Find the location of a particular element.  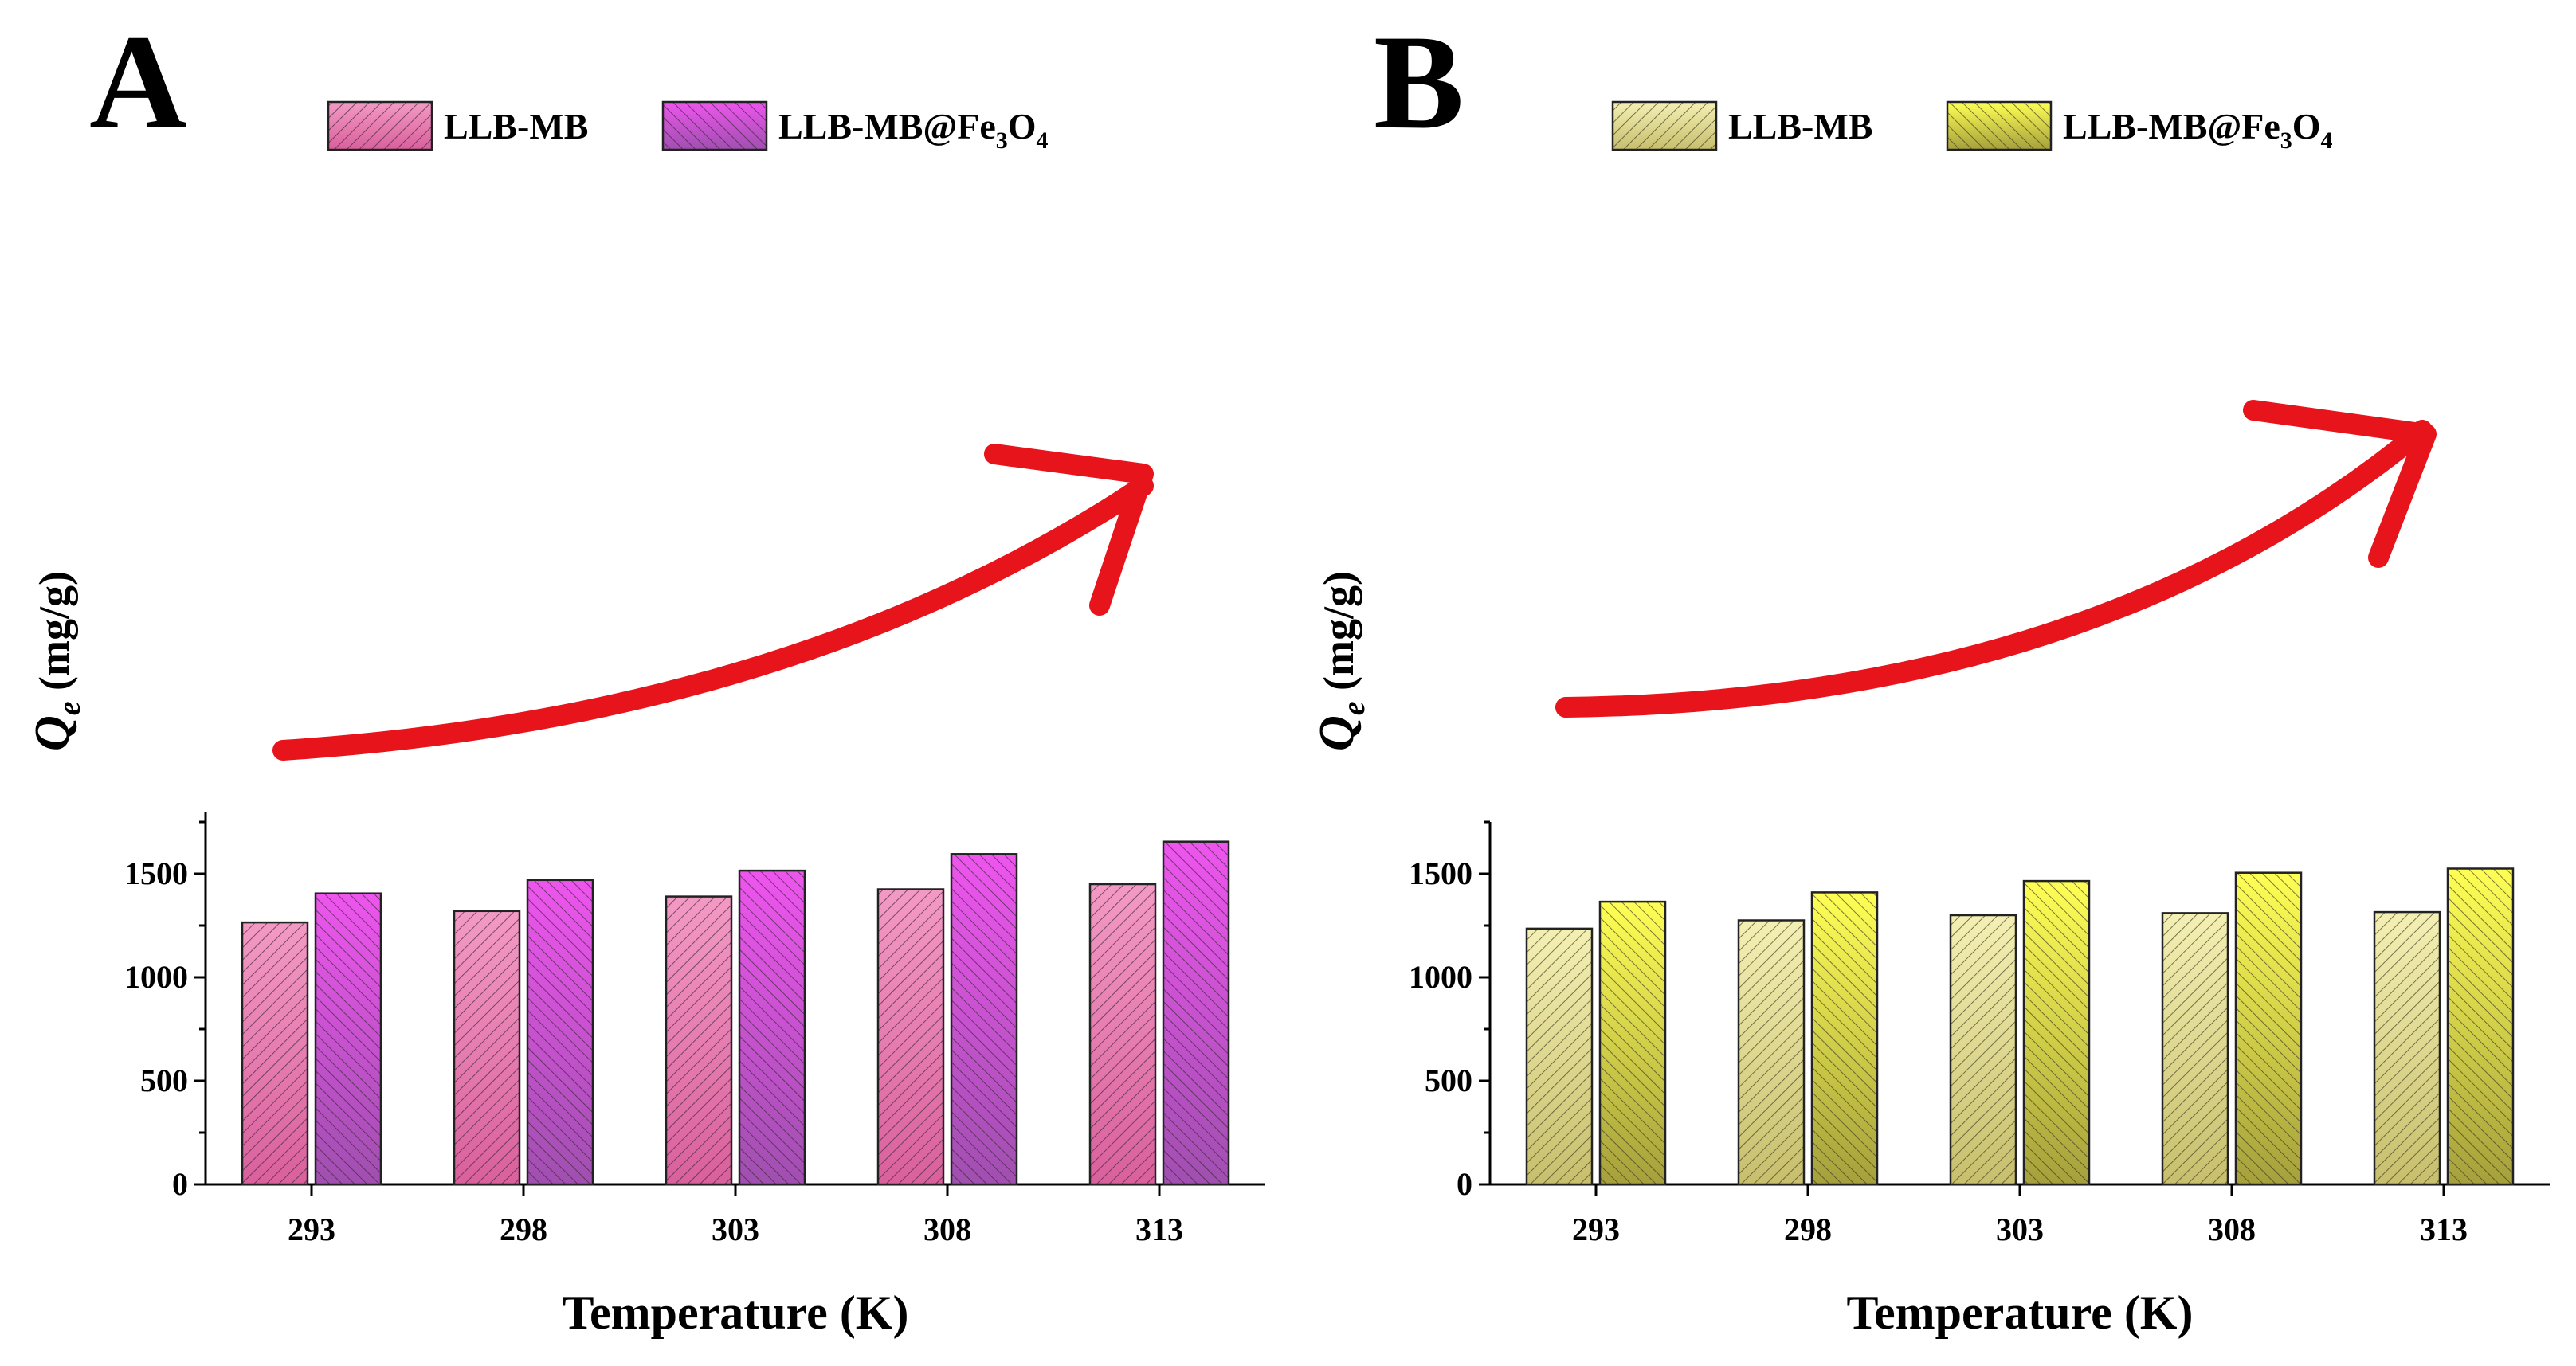

panel-letter: A is located at coordinates (138, 82).